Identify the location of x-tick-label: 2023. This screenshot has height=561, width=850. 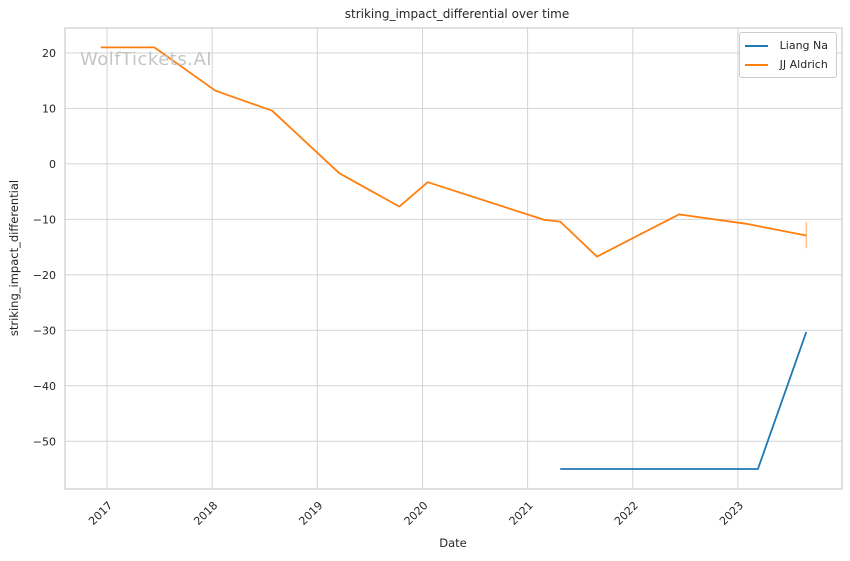
(731, 513).